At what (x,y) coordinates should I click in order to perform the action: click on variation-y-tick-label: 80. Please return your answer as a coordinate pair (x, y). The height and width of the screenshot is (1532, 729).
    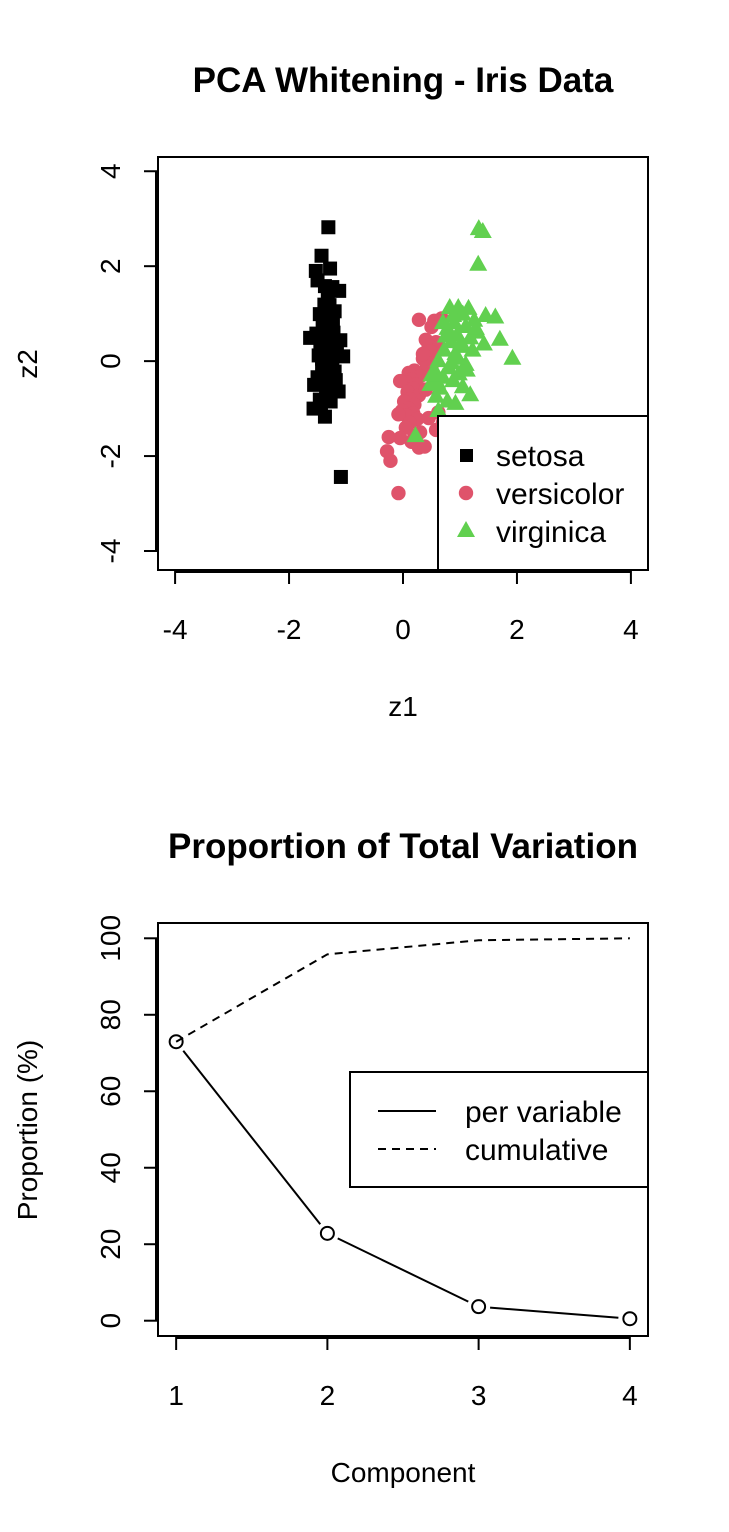
    Looking at the image, I should click on (110, 1014).